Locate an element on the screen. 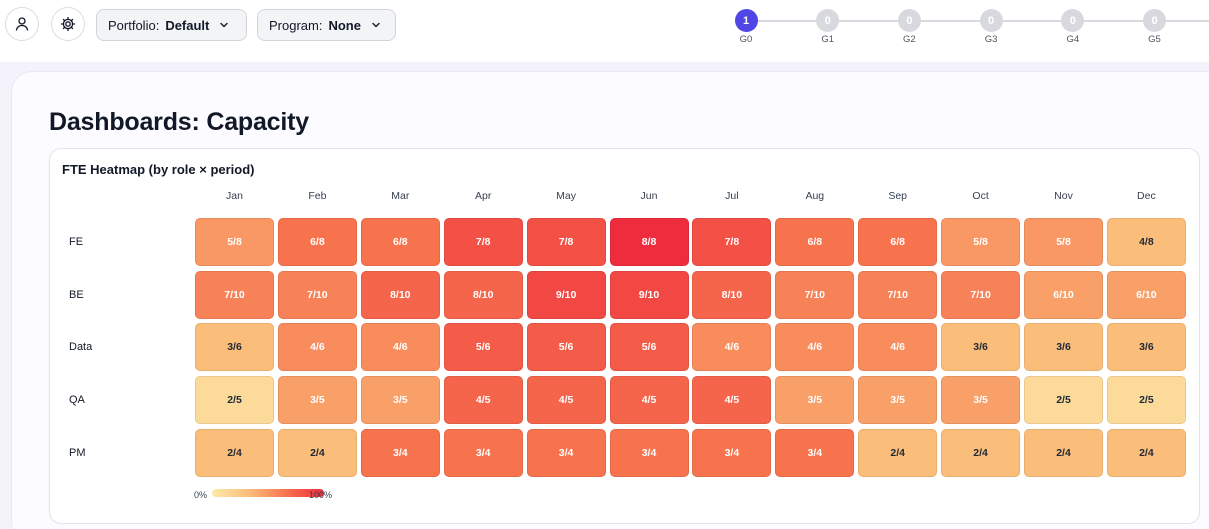  portfolio-select: Portfolio: Default is located at coordinates (171, 25).